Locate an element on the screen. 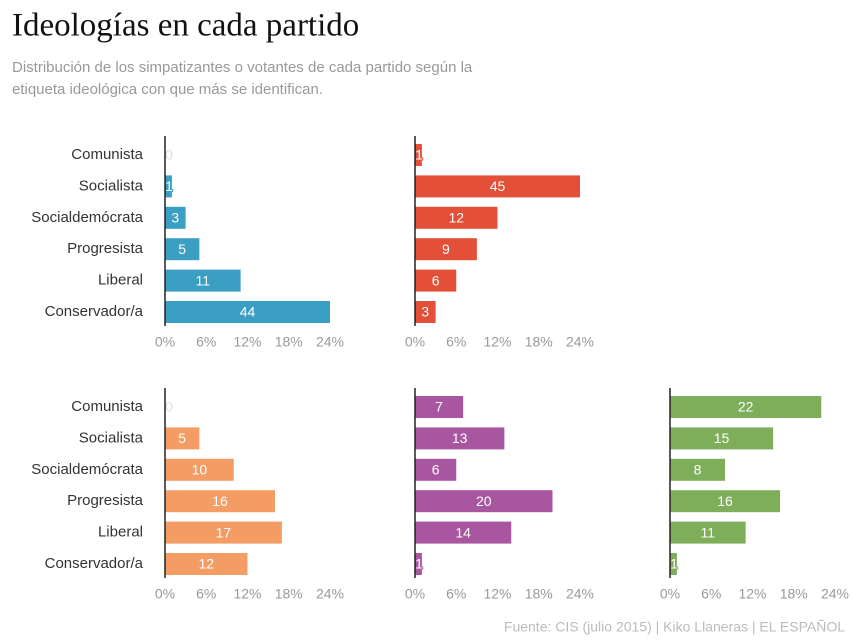 This screenshot has height=640, width=854. value-label: 44 is located at coordinates (248, 312).